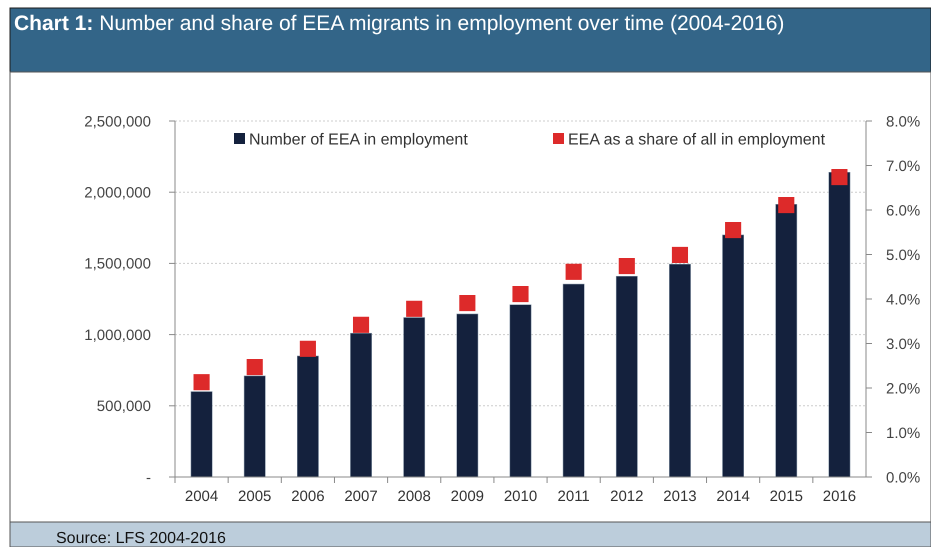  Describe the element at coordinates (903, 477) in the screenshot. I see `y2-tick-label: 0.0%` at that location.